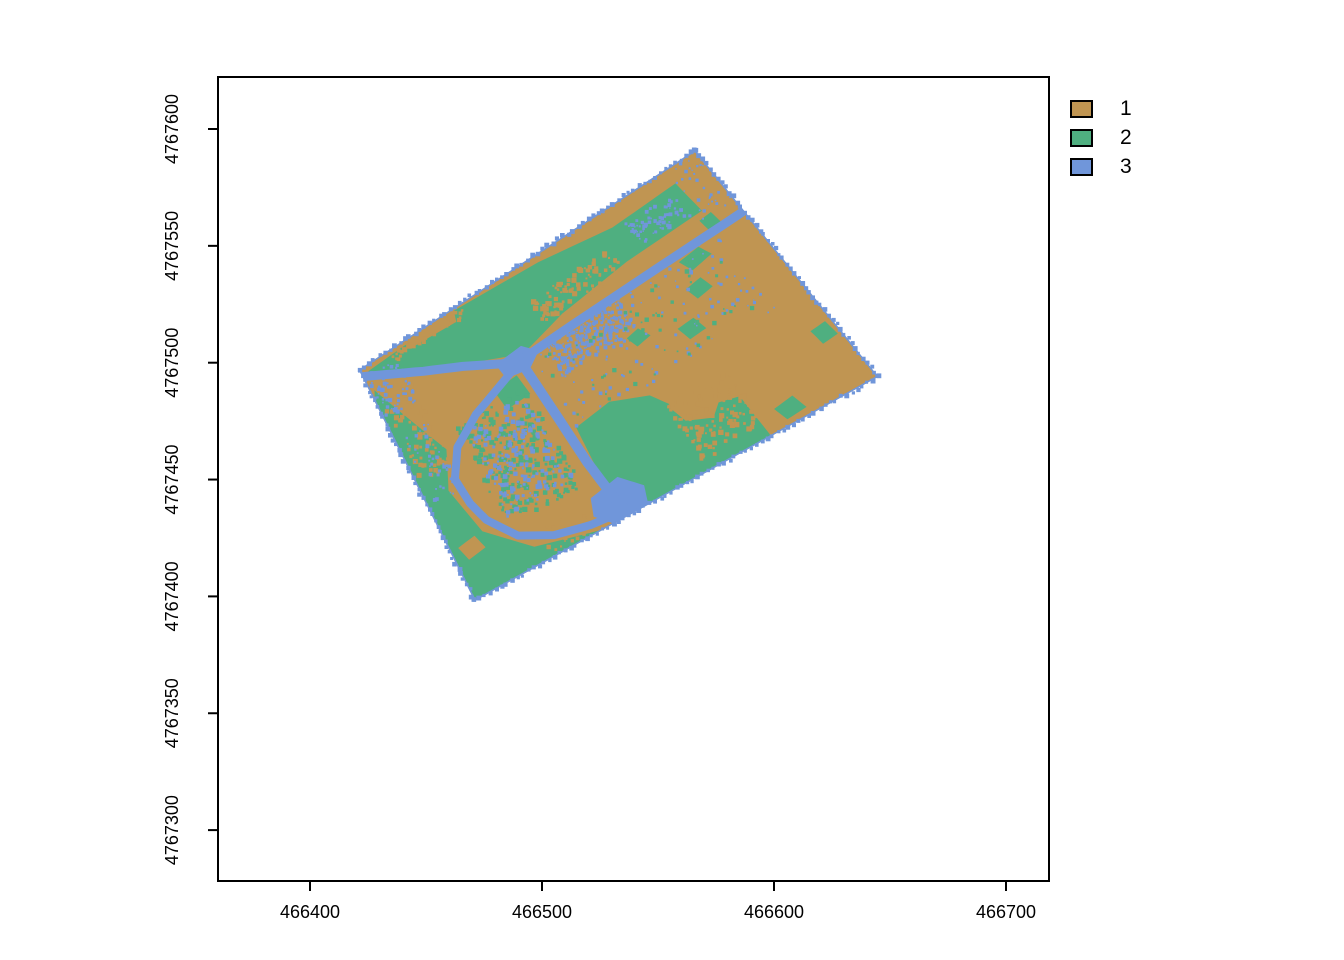  Describe the element at coordinates (703, 190) in the screenshot. I see `speckles-tip-blue` at that location.